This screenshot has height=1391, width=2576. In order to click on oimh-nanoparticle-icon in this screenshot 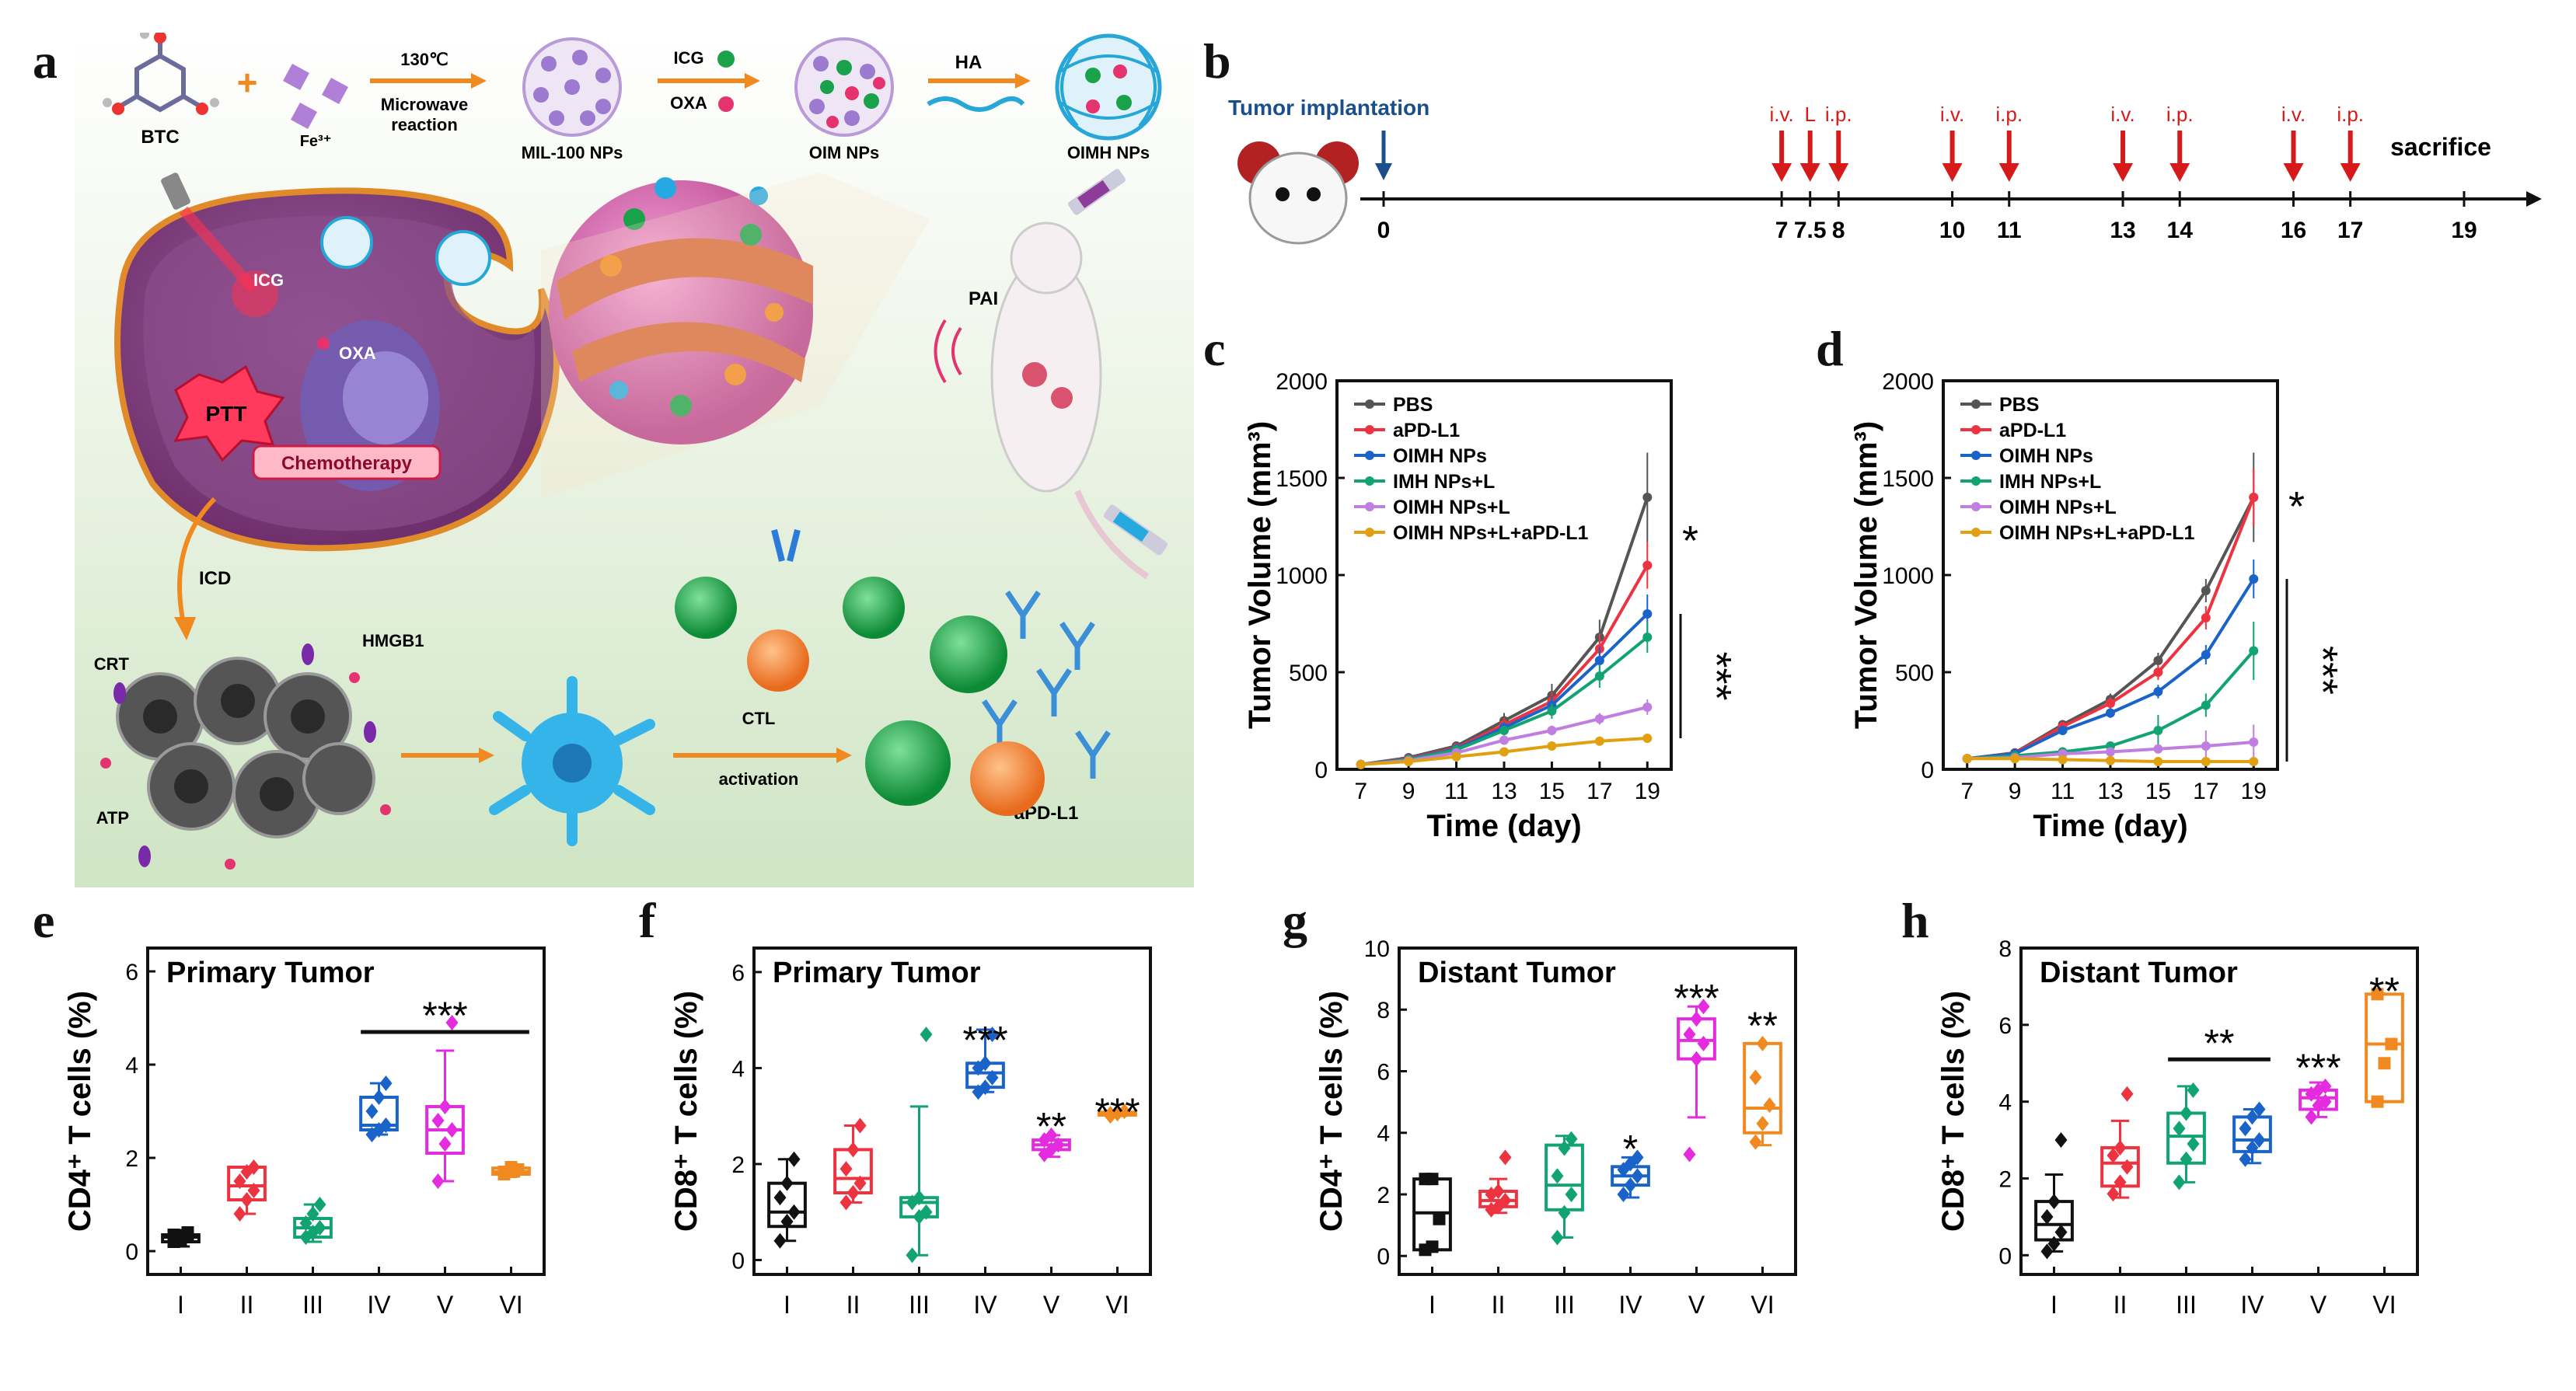, I will do `click(1109, 87)`.